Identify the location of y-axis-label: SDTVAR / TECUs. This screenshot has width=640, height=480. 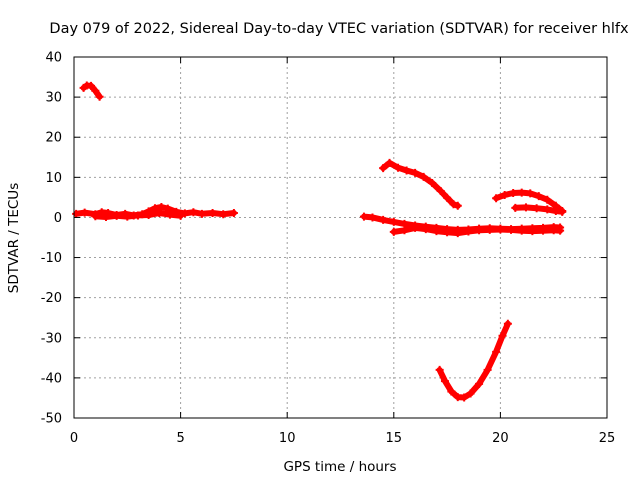
(14, 238).